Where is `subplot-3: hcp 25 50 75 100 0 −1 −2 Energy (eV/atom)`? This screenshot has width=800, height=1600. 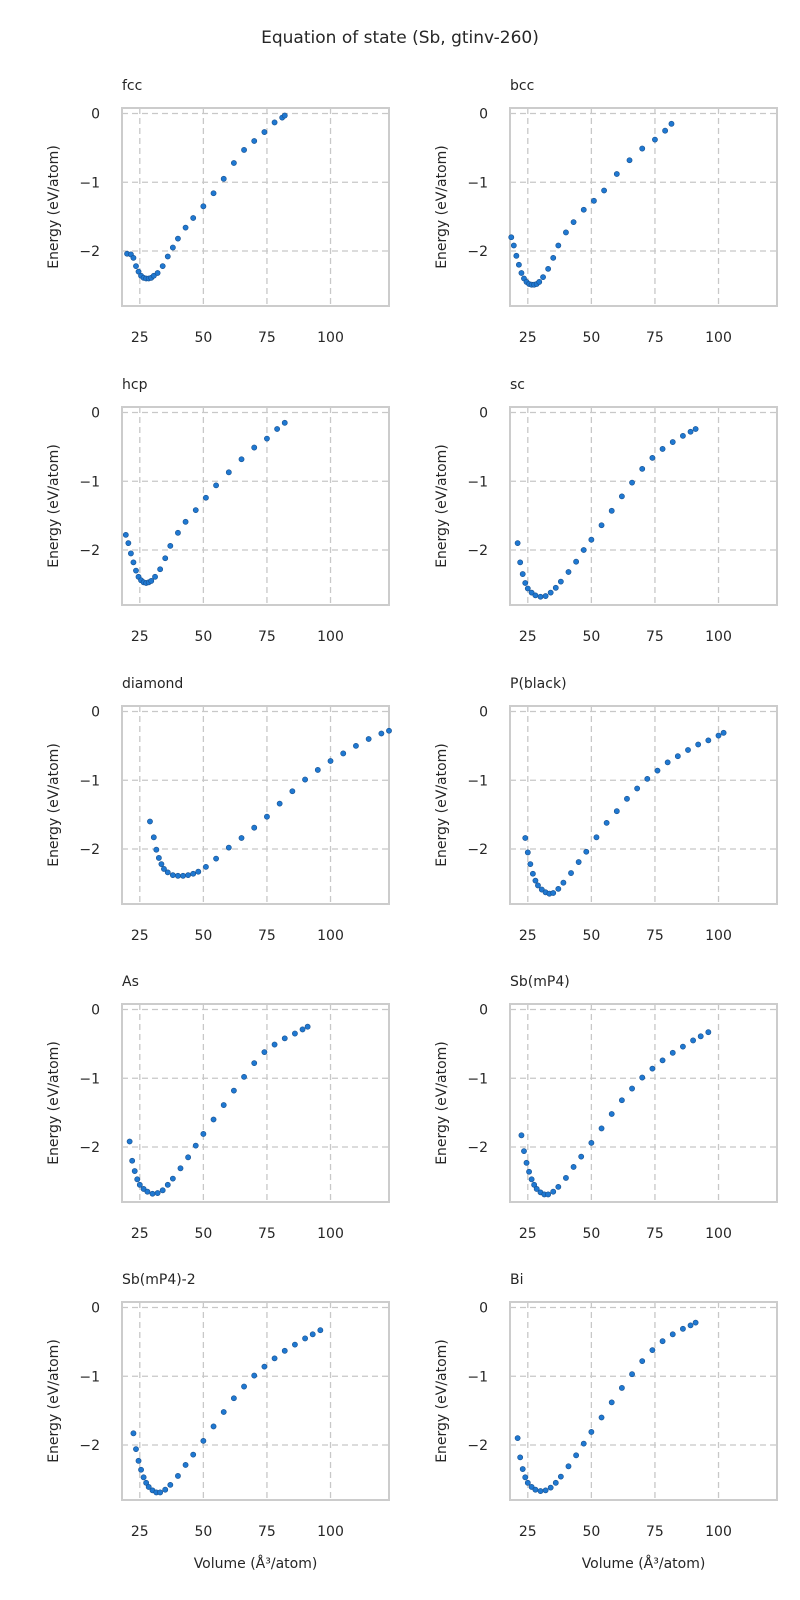
subplot-3: hcp 25 50 75 100 0 −1 −2 Energy (eV/atom) is located at coordinates (218, 511).